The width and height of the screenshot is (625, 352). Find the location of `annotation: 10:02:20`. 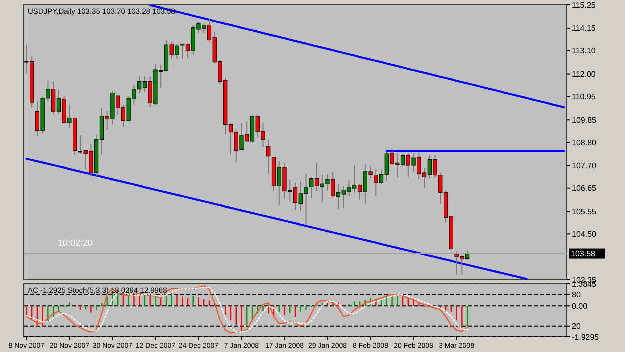

annotation: 10:02:20 is located at coordinates (76, 243).